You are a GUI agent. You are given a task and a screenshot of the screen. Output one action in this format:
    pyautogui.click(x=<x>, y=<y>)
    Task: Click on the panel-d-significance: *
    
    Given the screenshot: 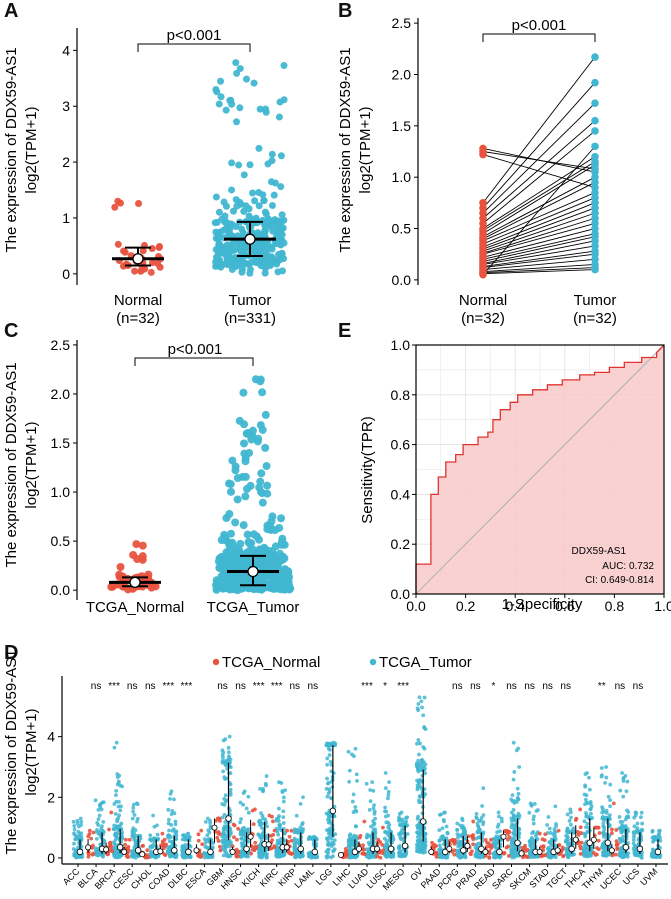 What is the action you would take?
    pyautogui.click(x=493, y=686)
    